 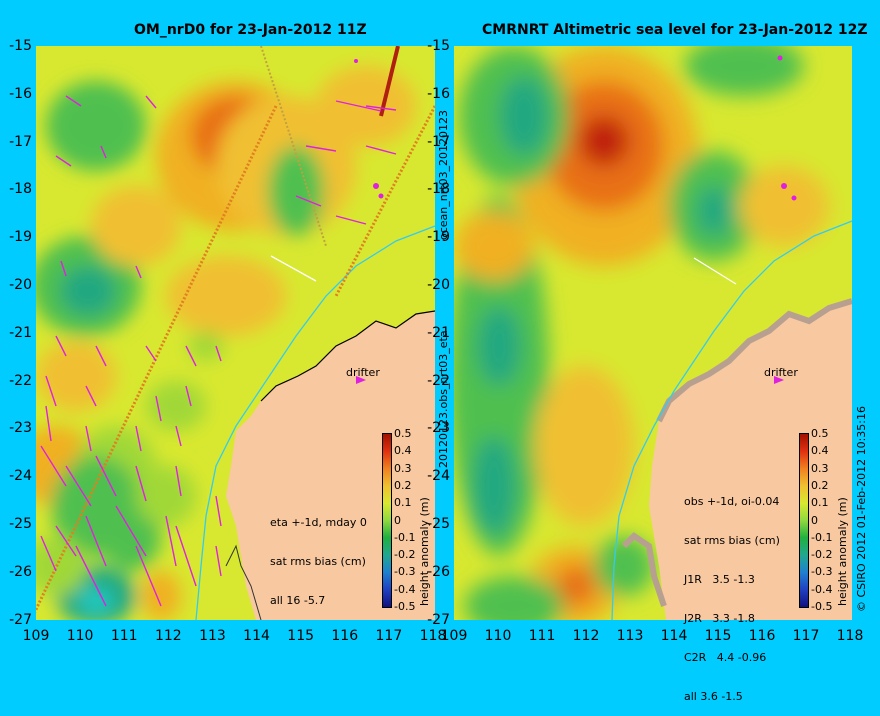 What do you see at coordinates (438, 524) in the screenshot?
I see `right-lat-tick: -25` at bounding box center [438, 524].